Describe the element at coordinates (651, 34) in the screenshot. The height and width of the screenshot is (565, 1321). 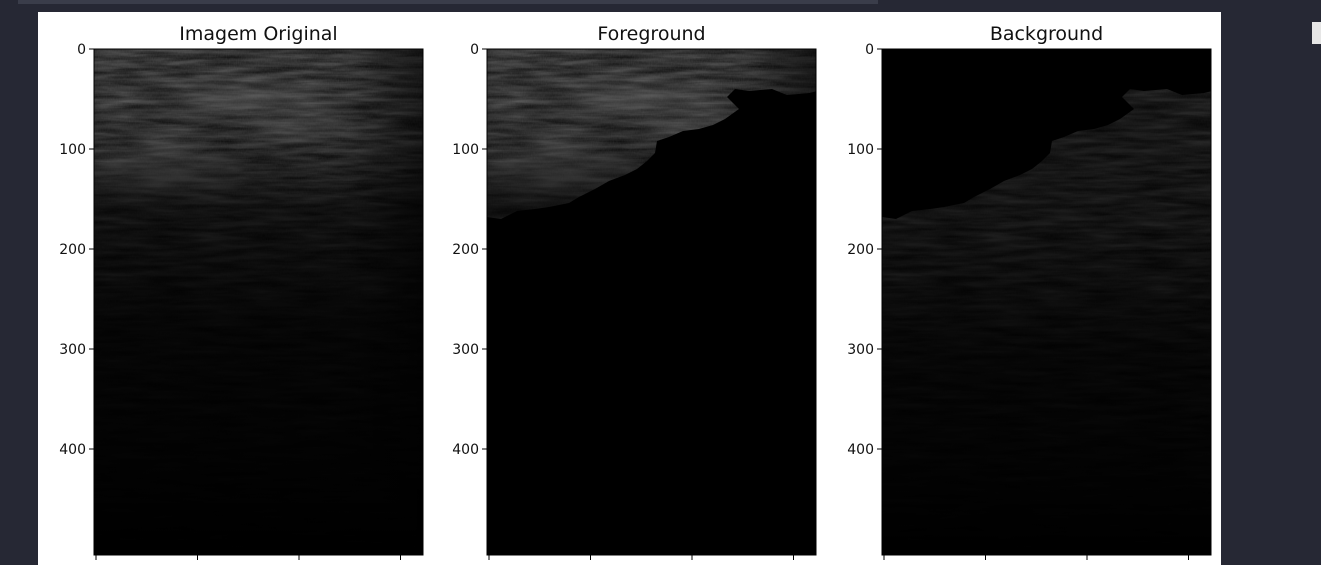
I see `panel-title: Foreground` at that location.